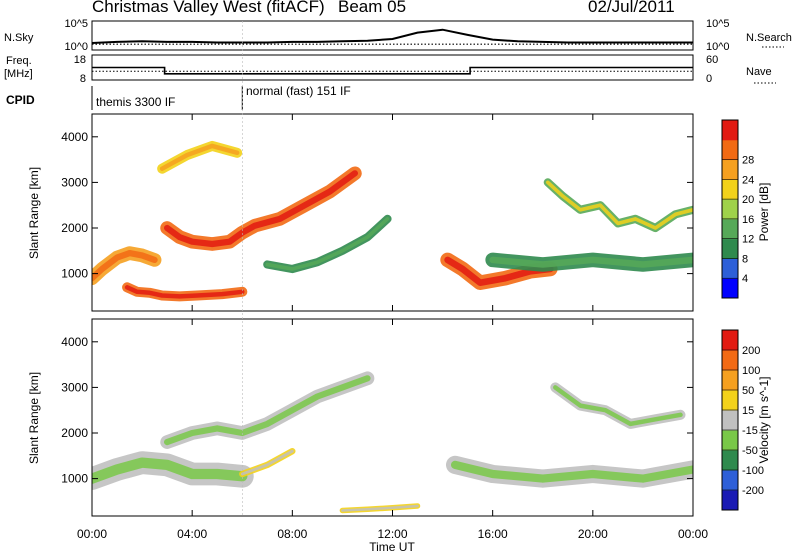 The image size is (800, 554). I want to click on x-axis-label: Time UT, so click(392, 547).